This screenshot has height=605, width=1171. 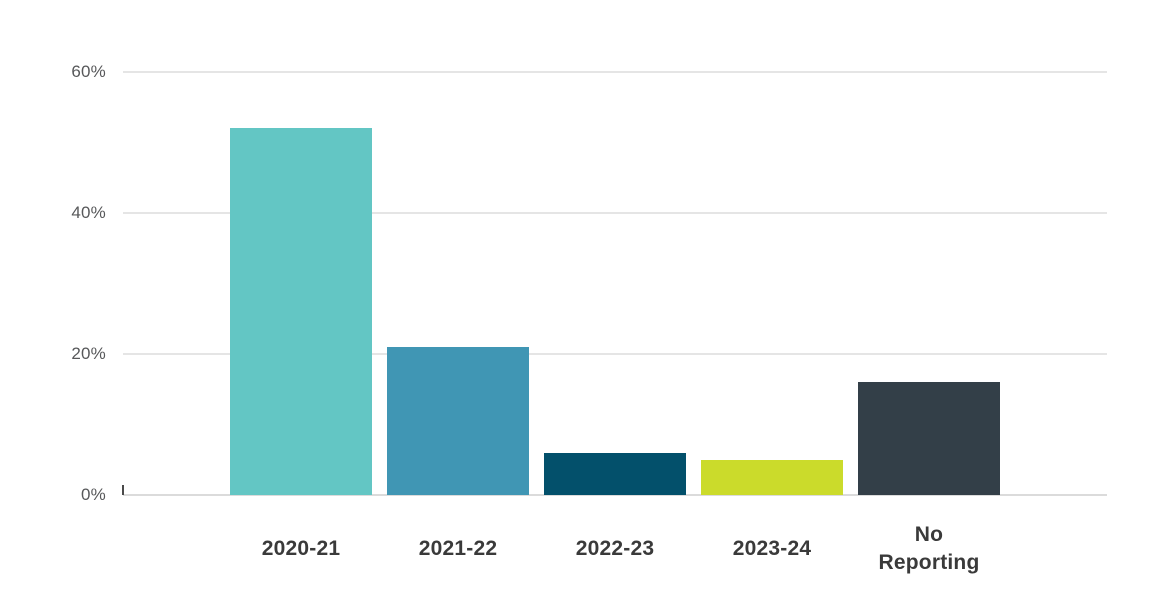 I want to click on y-axis-origin-tick, so click(x=123, y=490).